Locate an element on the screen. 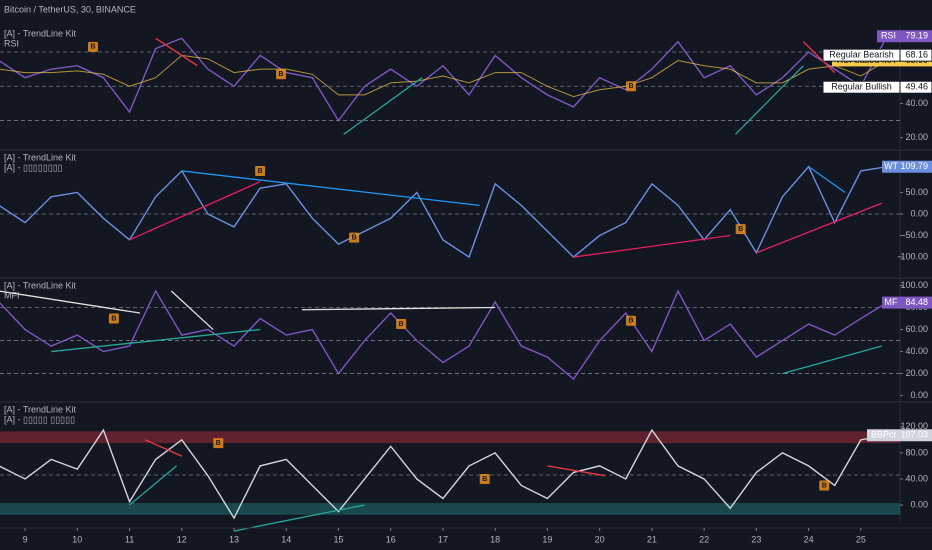 This screenshot has height=550, width=932. x-tick-label: 12 is located at coordinates (182, 539).